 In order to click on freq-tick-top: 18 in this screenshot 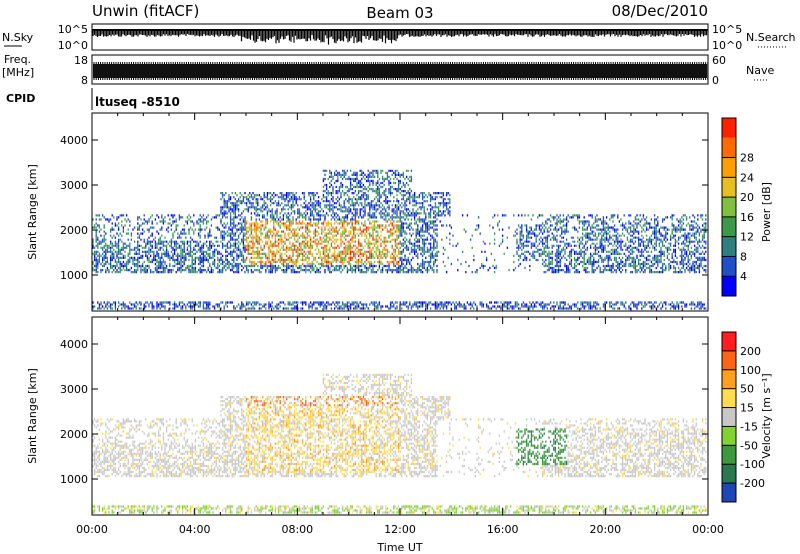, I will do `click(81, 60)`.